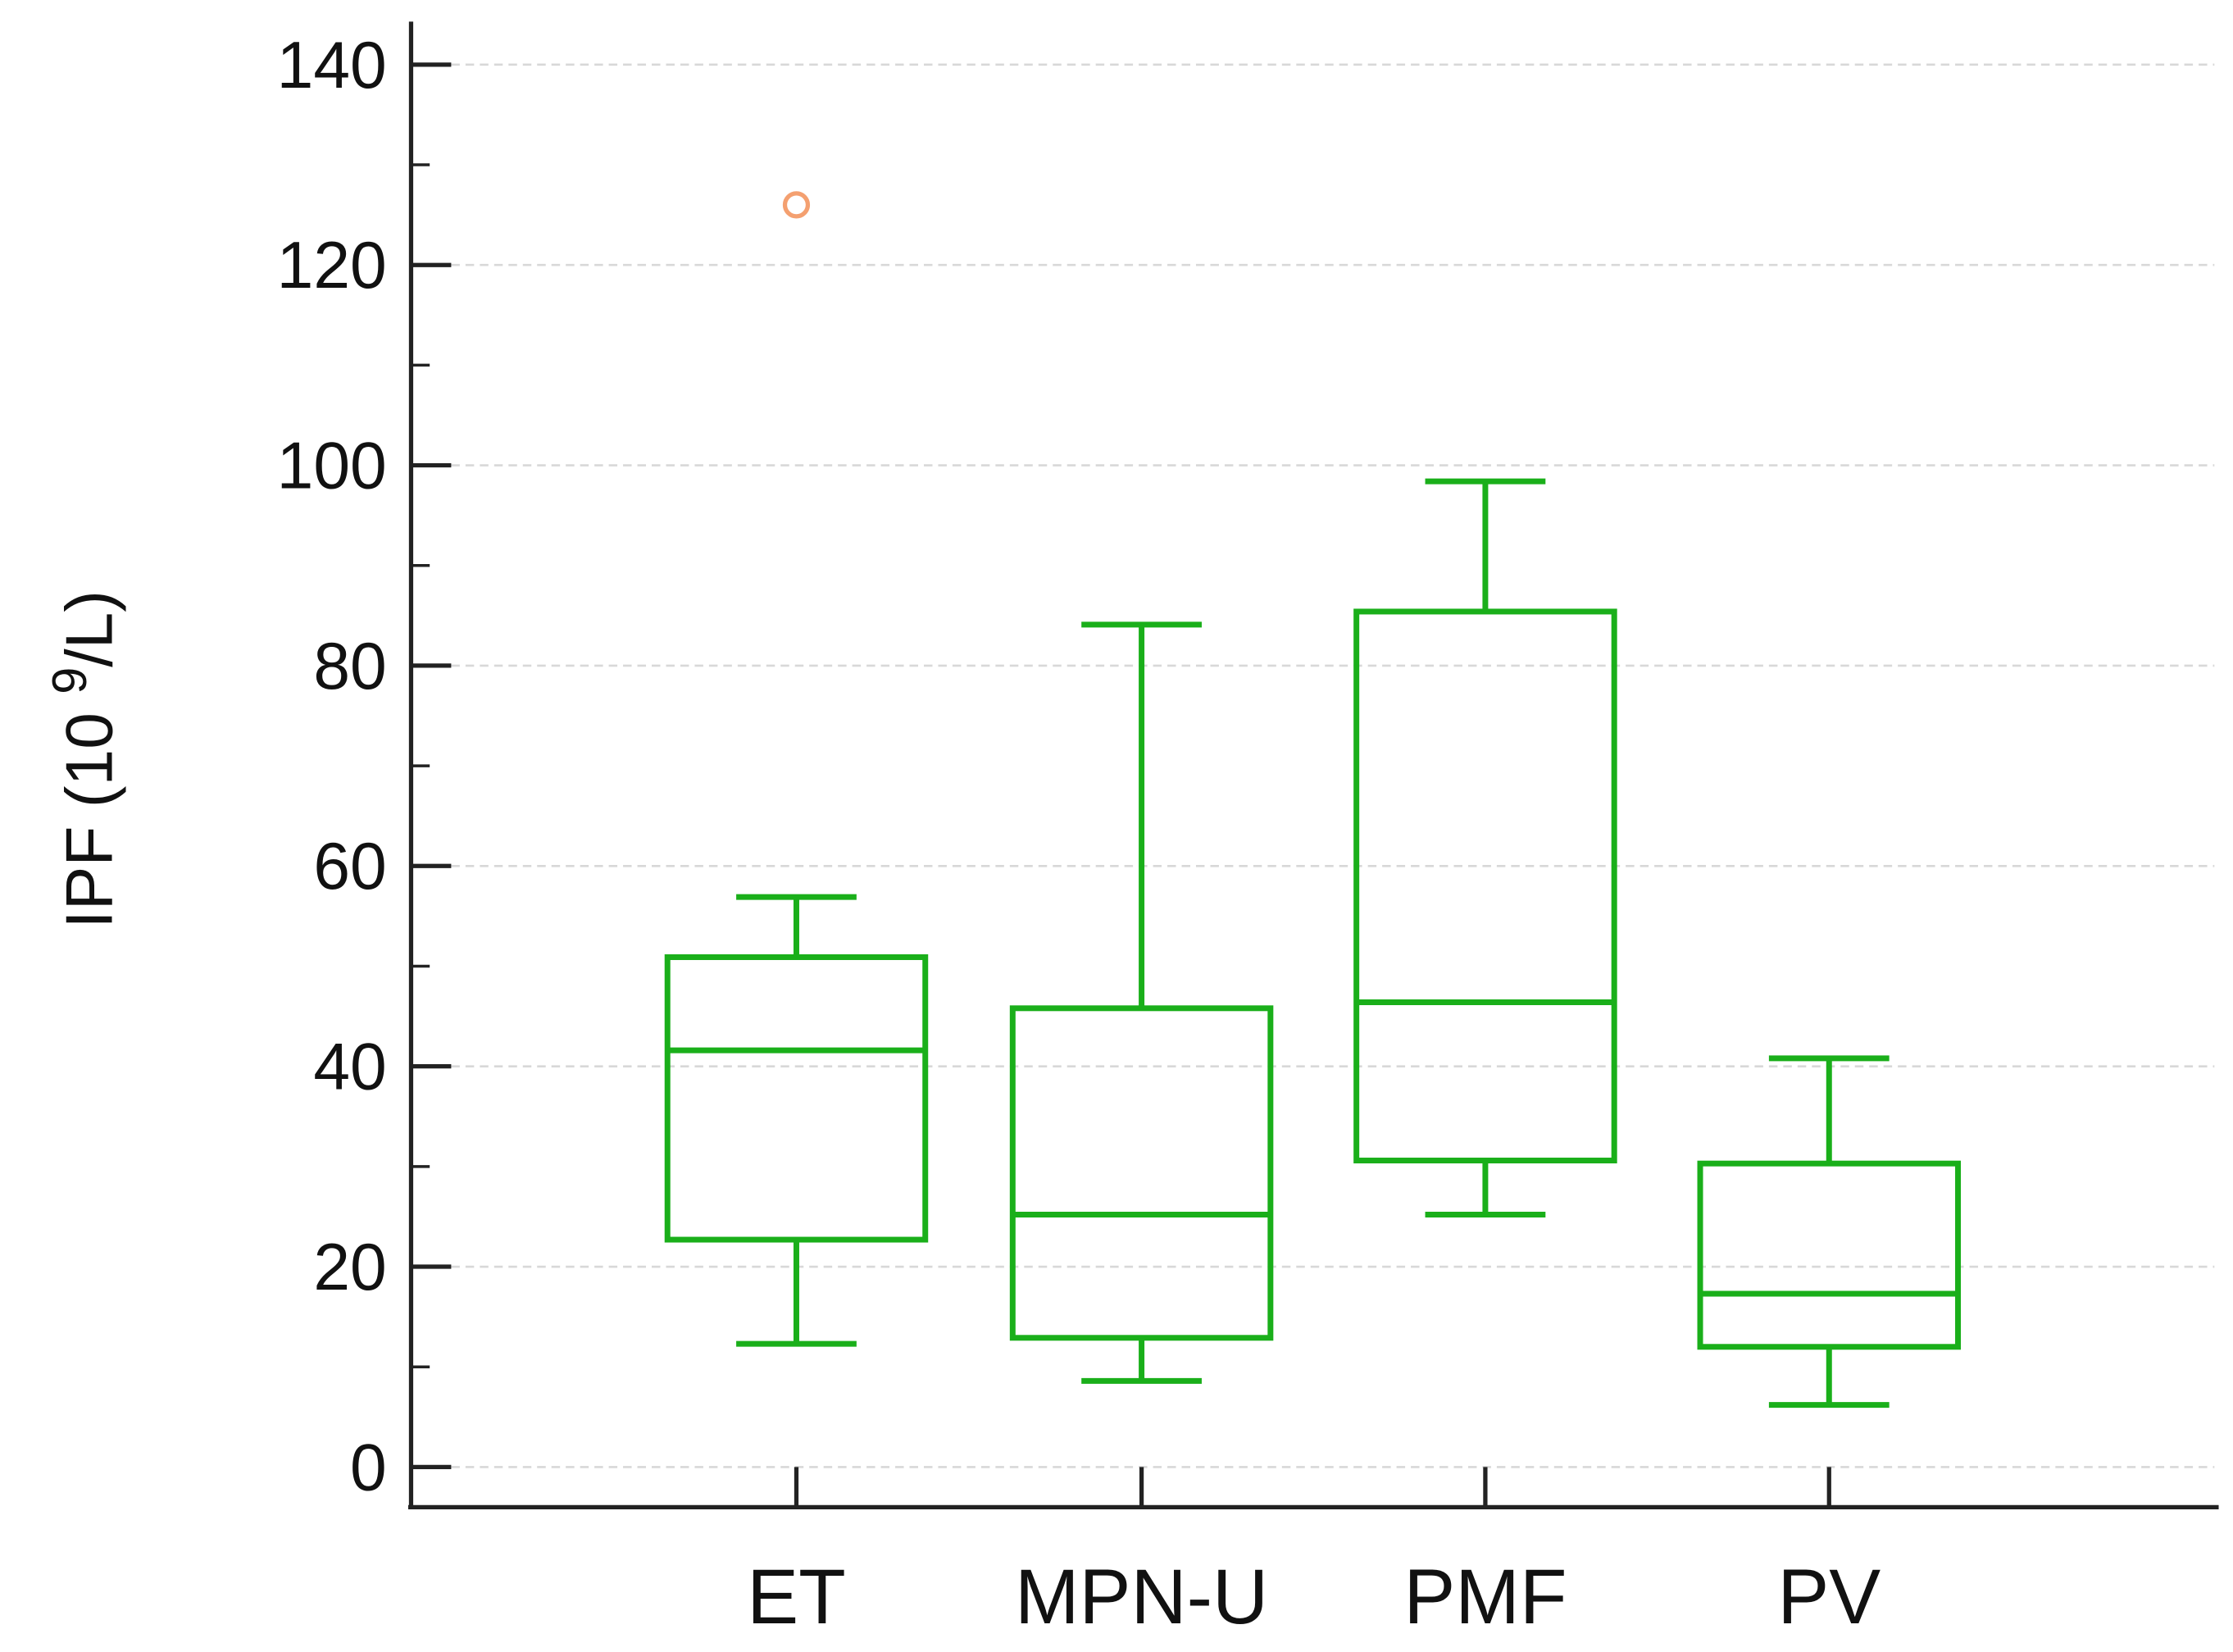 This screenshot has height=1652, width=2233. What do you see at coordinates (796, 205) in the screenshot?
I see `outlier-point` at bounding box center [796, 205].